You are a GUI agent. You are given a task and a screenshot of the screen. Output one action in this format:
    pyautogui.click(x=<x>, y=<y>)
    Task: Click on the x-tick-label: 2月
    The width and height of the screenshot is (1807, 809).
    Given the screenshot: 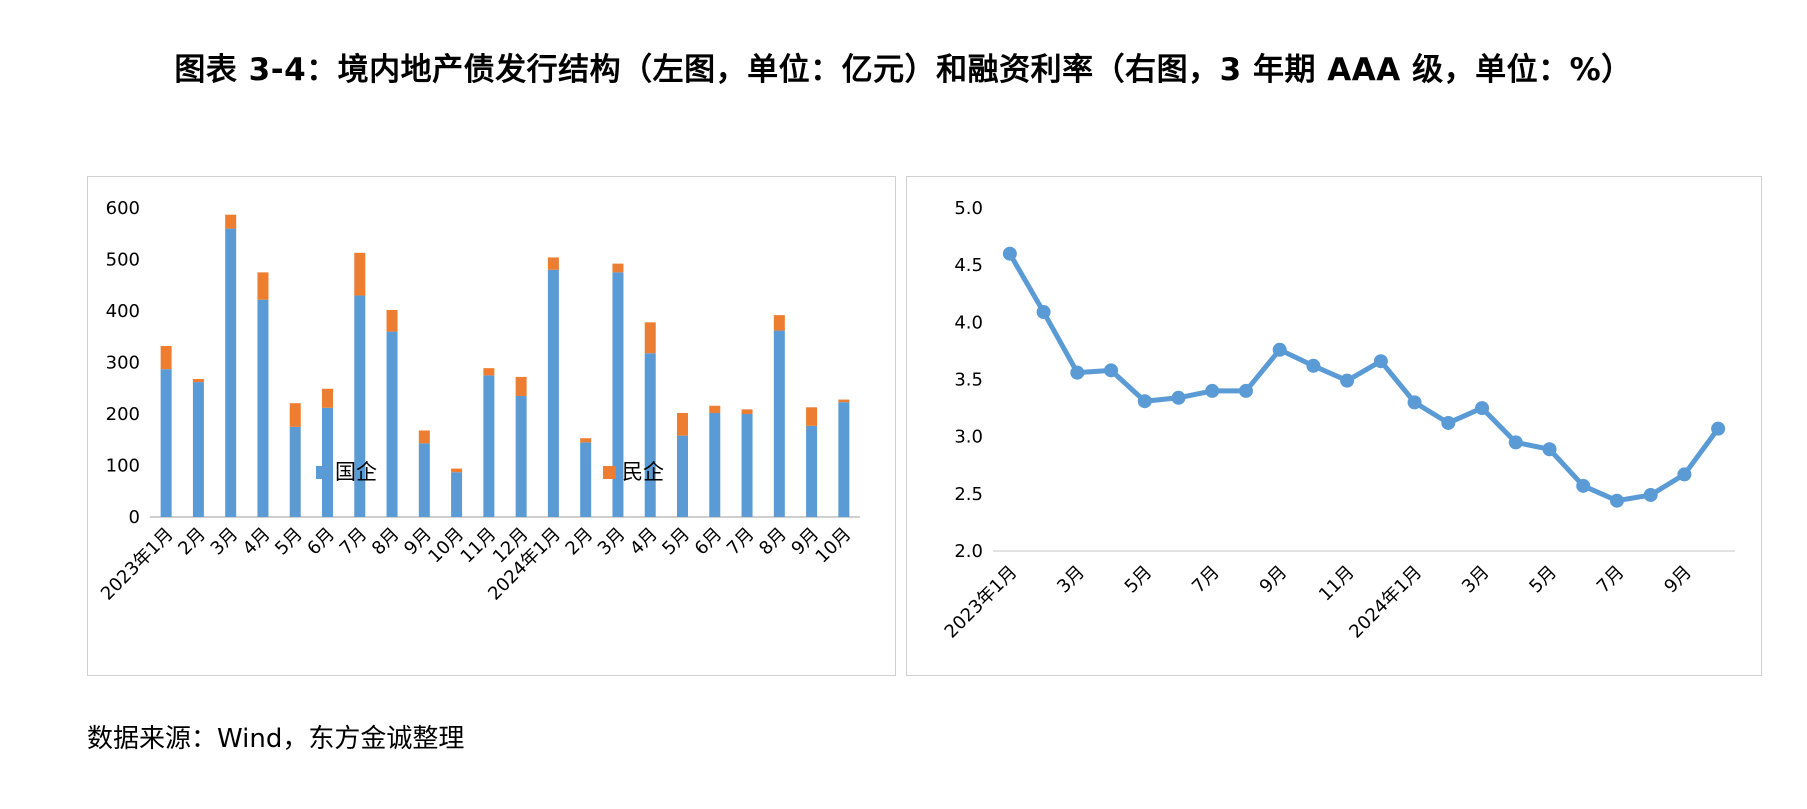 What is the action you would take?
    pyautogui.click(x=580, y=542)
    